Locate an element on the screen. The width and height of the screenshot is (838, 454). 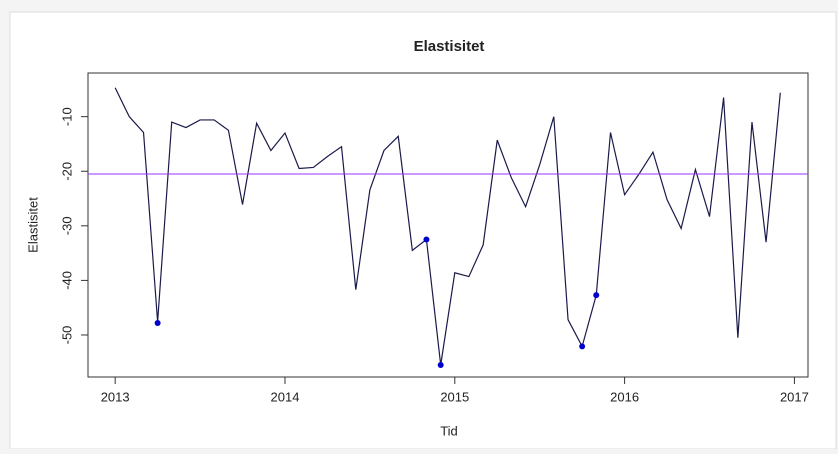
x-tick-label: 2014 is located at coordinates (285, 396).